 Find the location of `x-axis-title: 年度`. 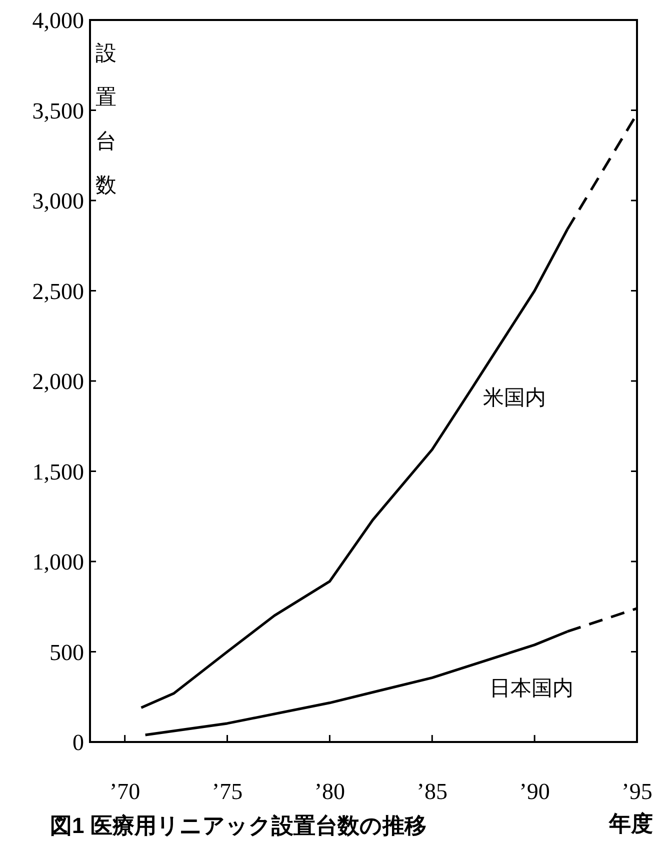

x-axis-title: 年度 is located at coordinates (630, 823).